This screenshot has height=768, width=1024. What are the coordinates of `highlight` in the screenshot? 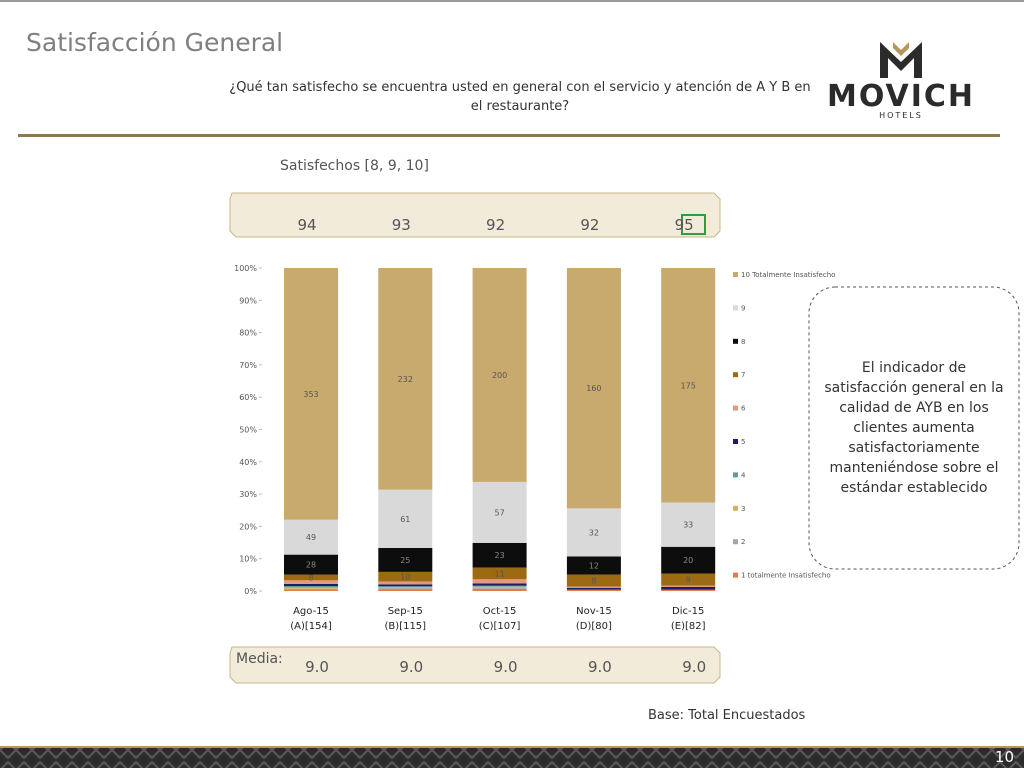 It's located at (693, 224).